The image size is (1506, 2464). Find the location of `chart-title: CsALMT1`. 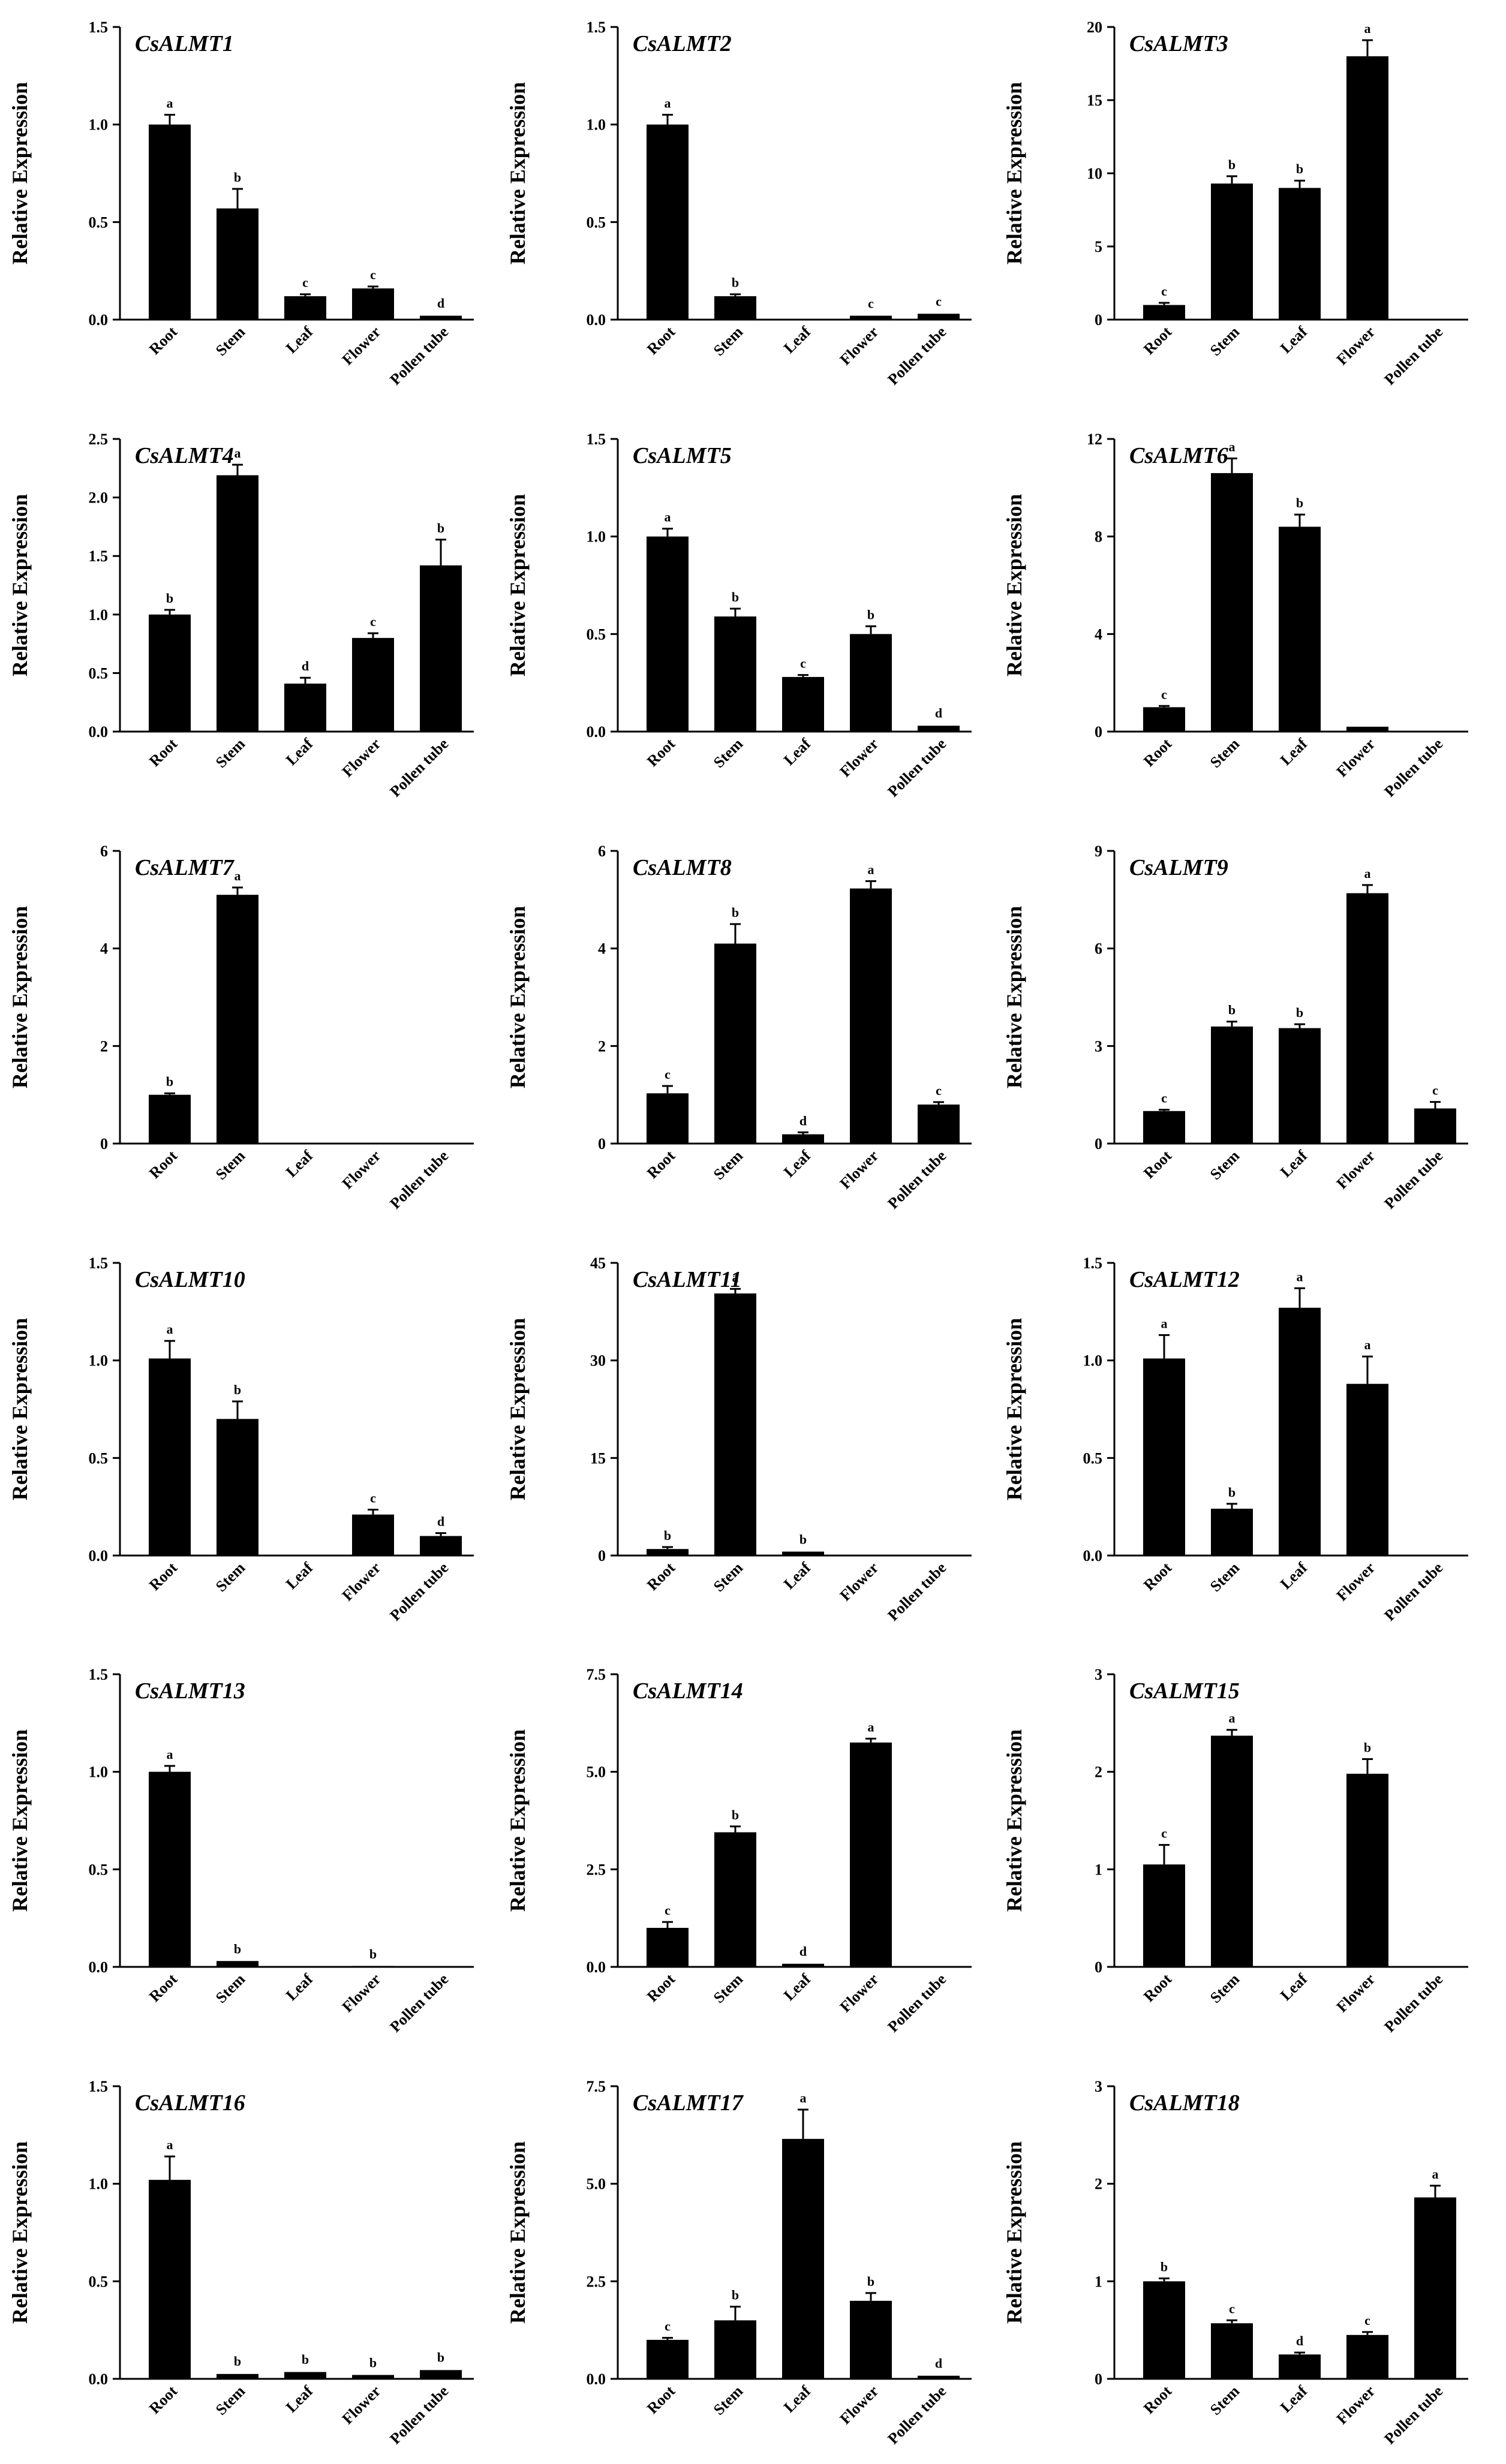

chart-title: CsALMT1 is located at coordinates (185, 44).